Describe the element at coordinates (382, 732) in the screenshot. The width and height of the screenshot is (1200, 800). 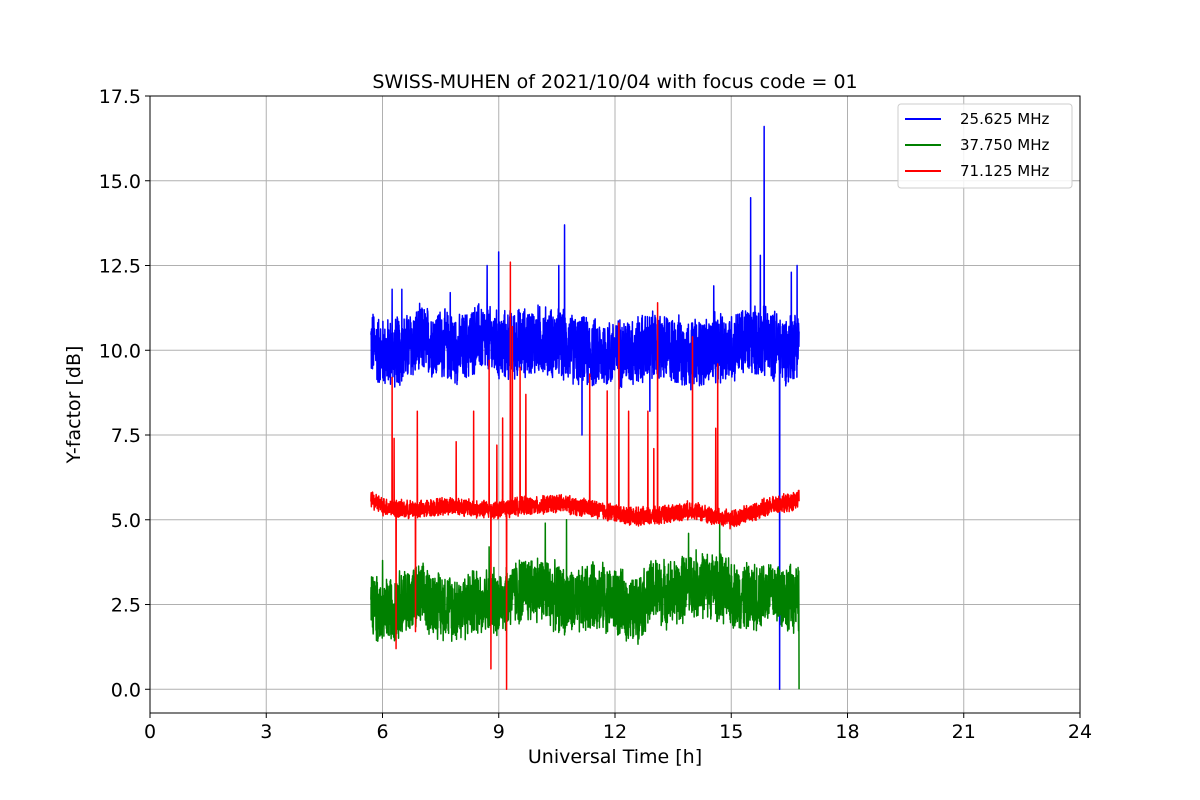
I see `x-tick-label: 6` at that location.